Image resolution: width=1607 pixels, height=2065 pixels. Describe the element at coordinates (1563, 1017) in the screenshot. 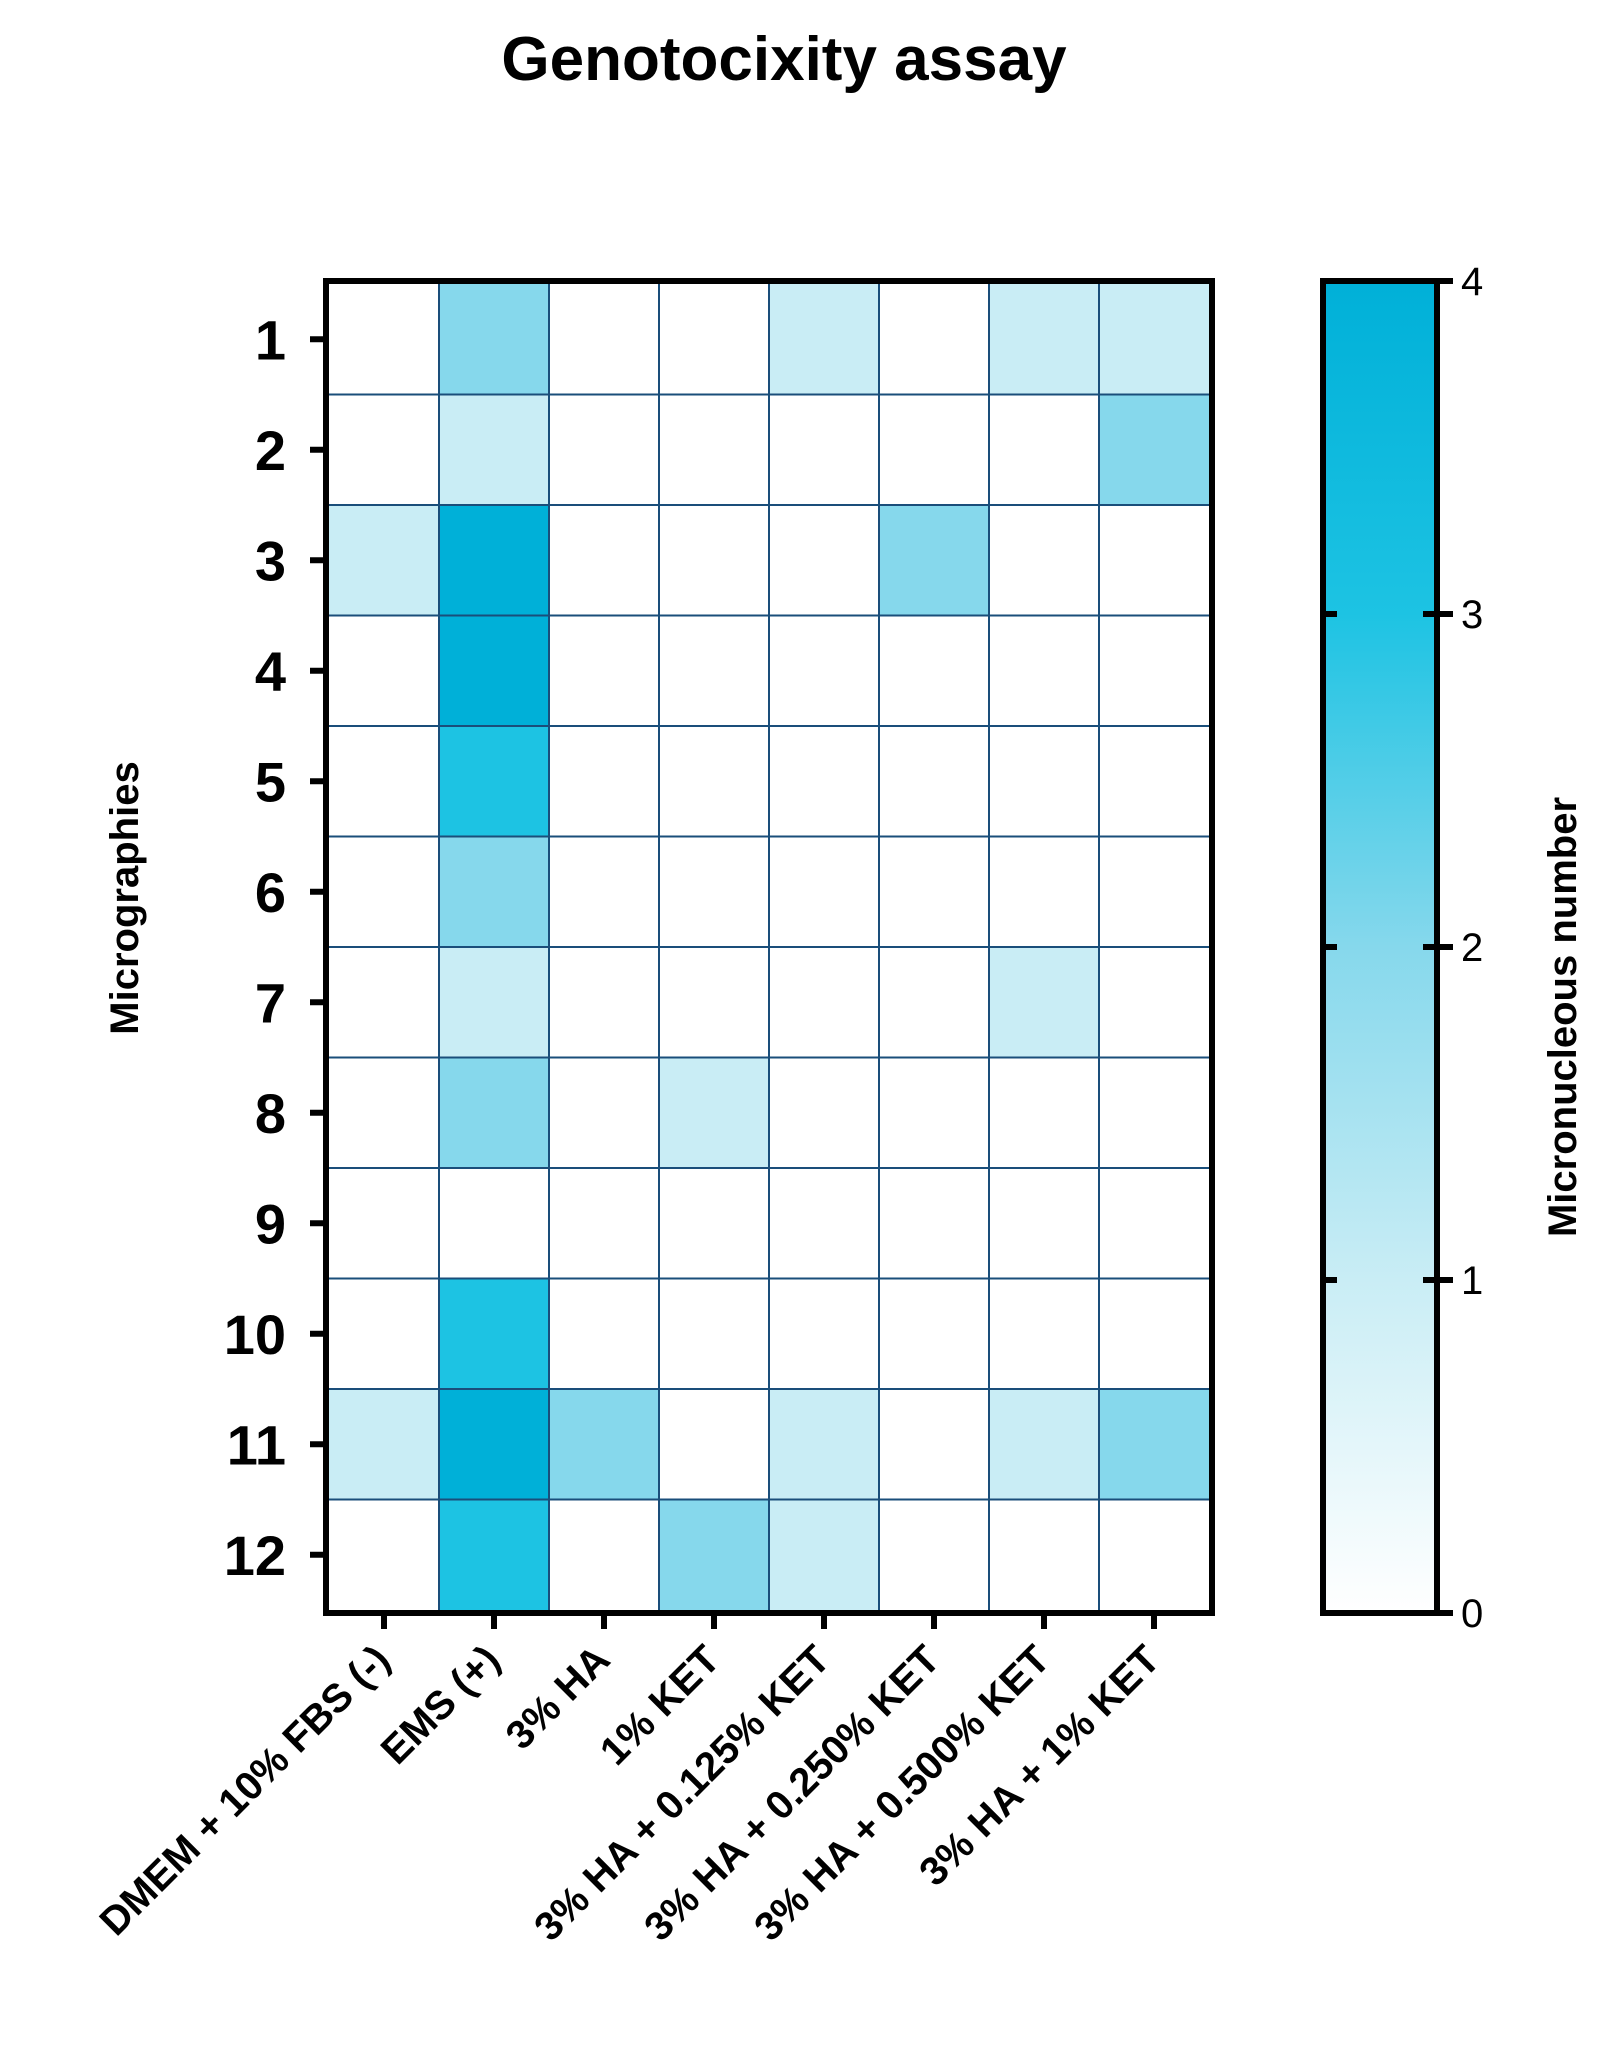

I see `colorbar-title: Micronucleous number` at that location.